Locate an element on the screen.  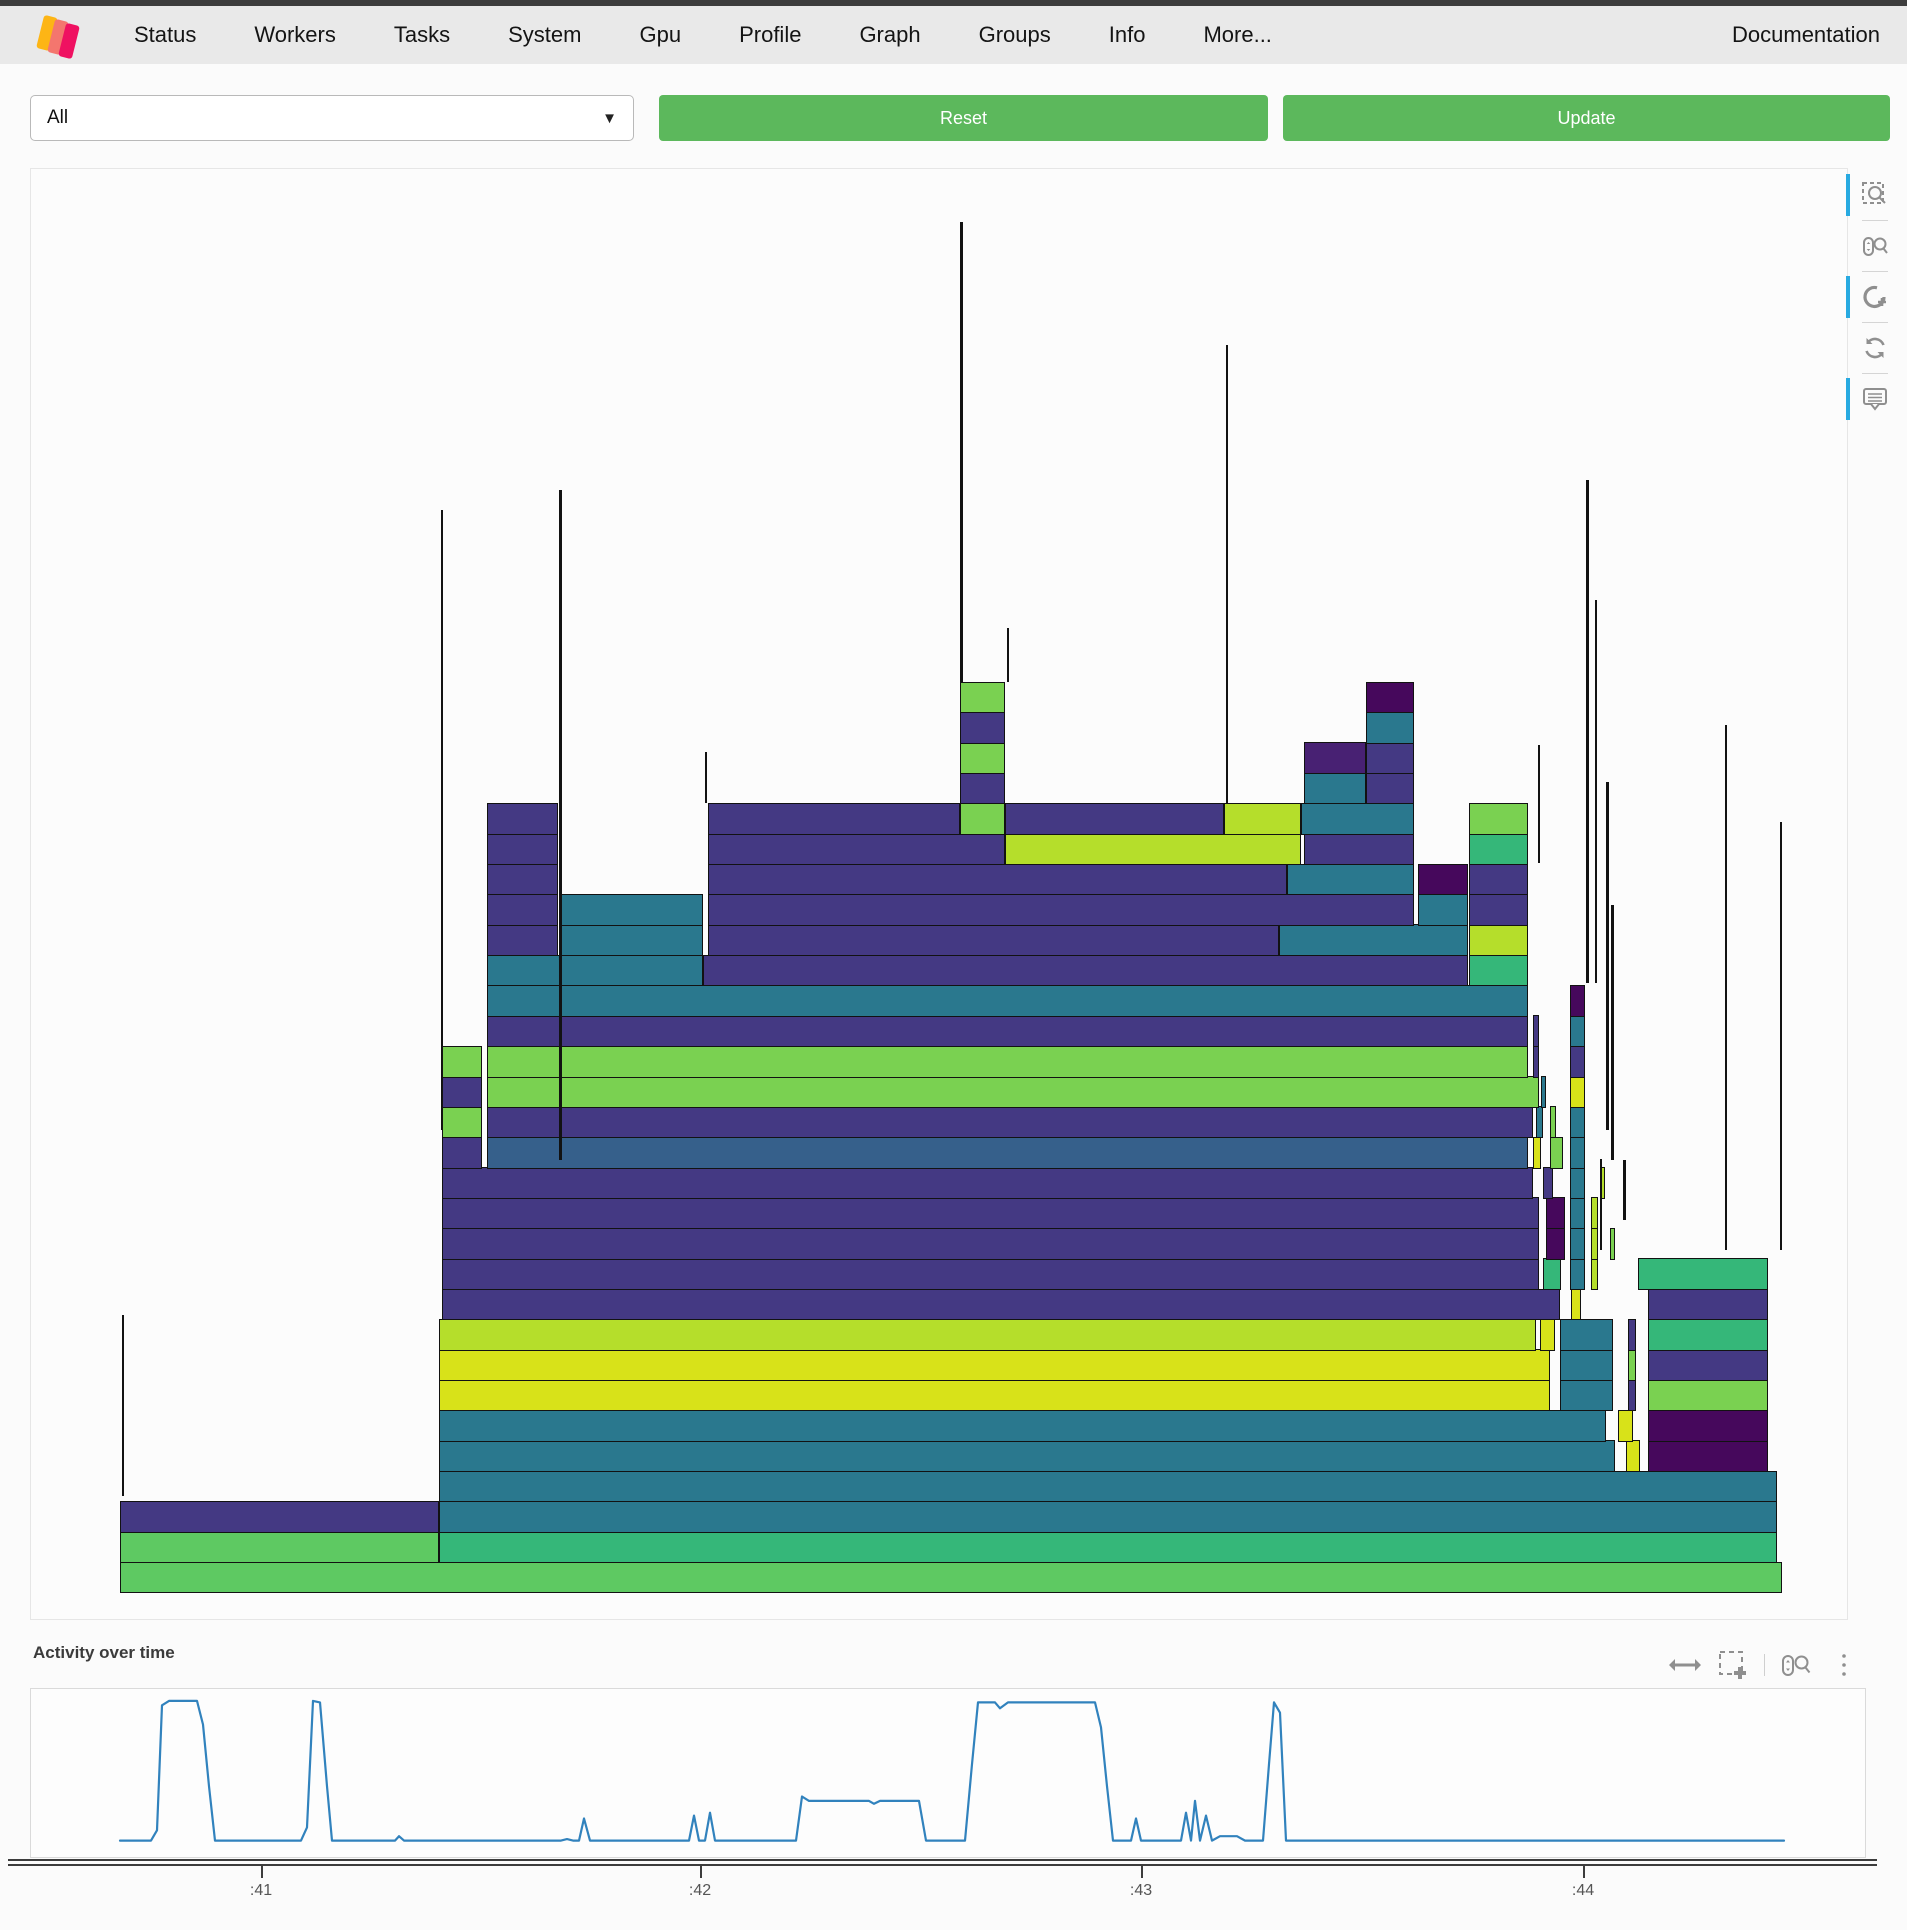
toolbar-divider is located at coordinates (1764, 1665).